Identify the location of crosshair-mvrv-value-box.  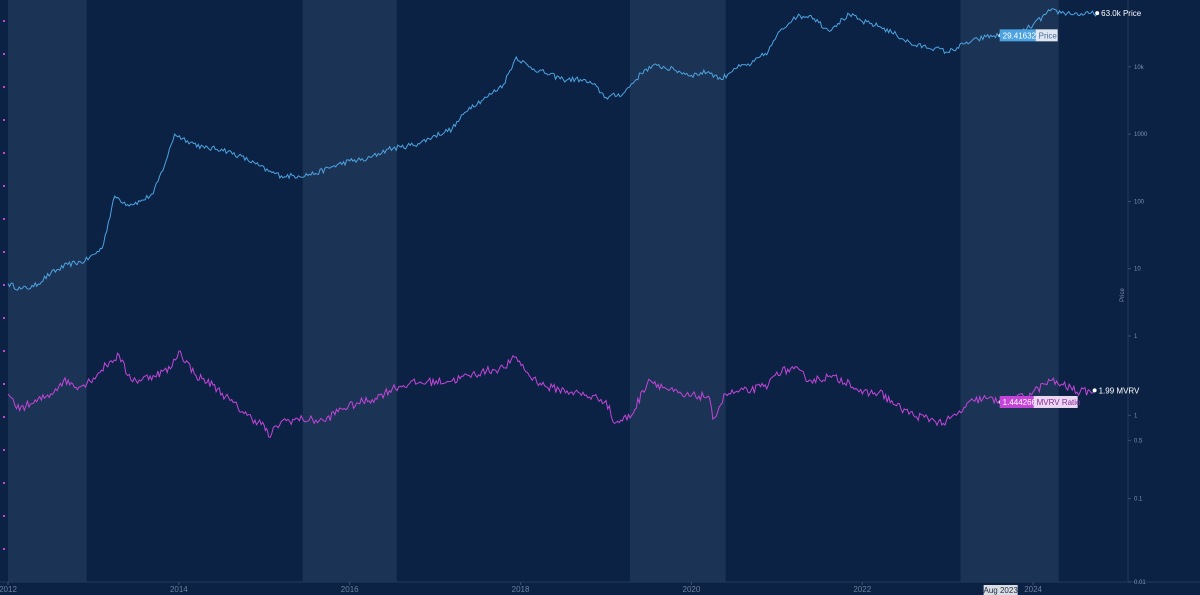
(1016, 401).